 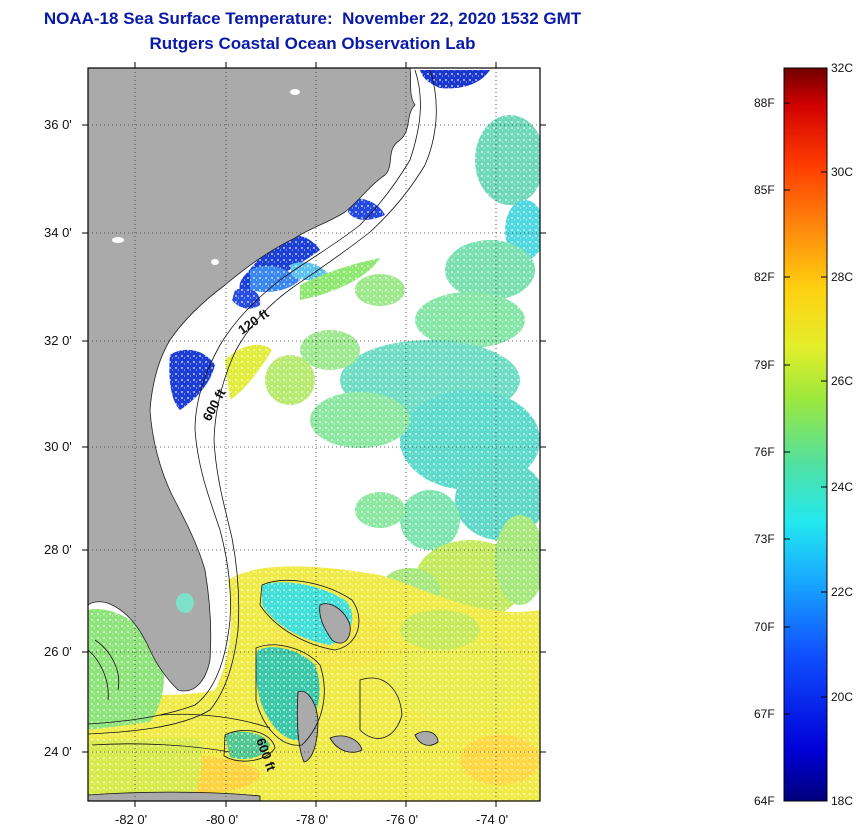 What do you see at coordinates (312, 43) in the screenshot?
I see `map-subtitle: Rutgers Coastal Ocean Observation Lab` at bounding box center [312, 43].